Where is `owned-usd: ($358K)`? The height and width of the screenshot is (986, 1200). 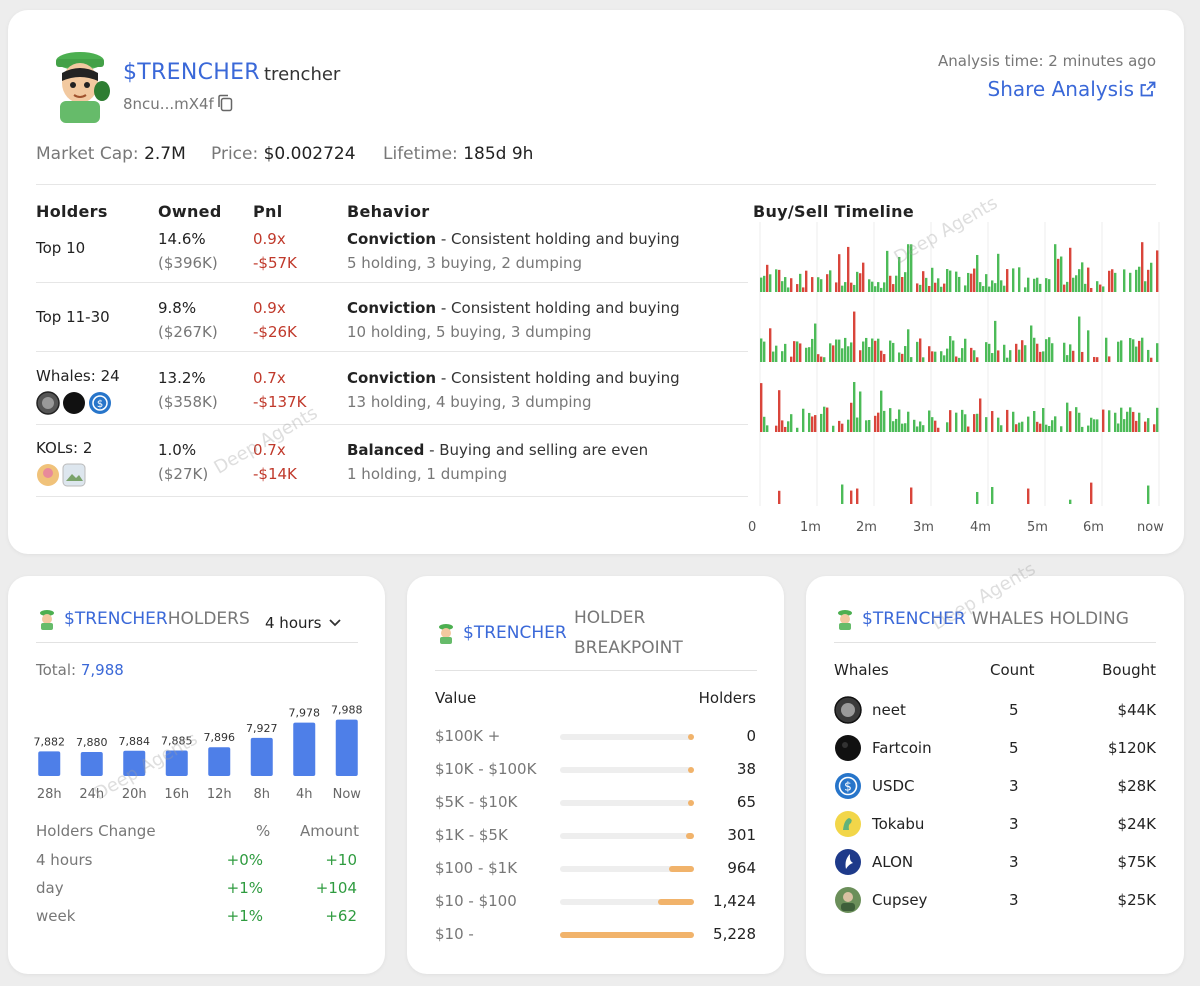 owned-usd: ($358K) is located at coordinates (188, 402).